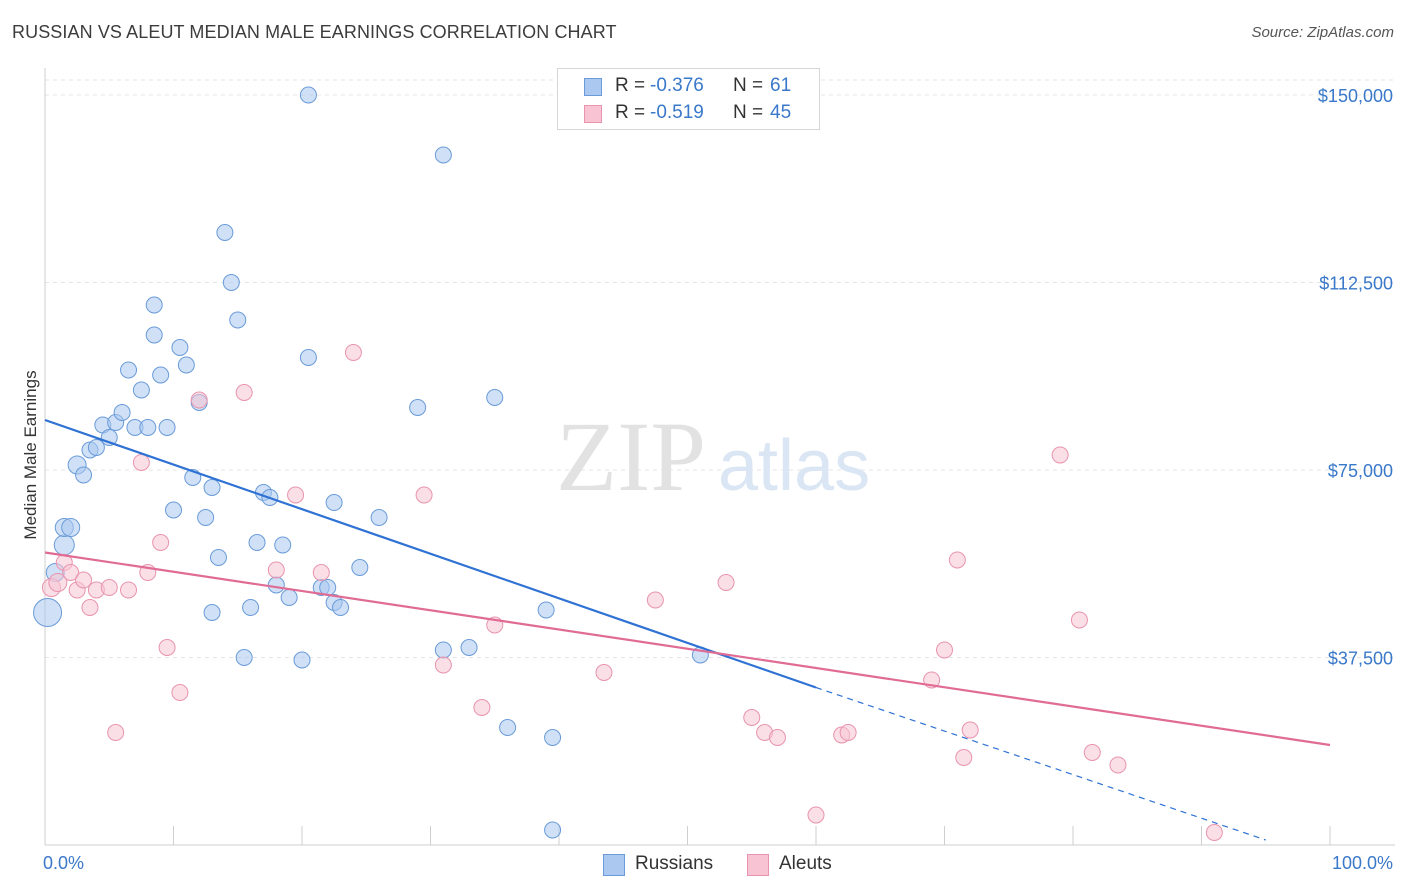  Describe the element at coordinates (688, 99) in the screenshot. I see `legend-box: R = -0.376 N = 61 R = -0.519 N = 45` at that location.